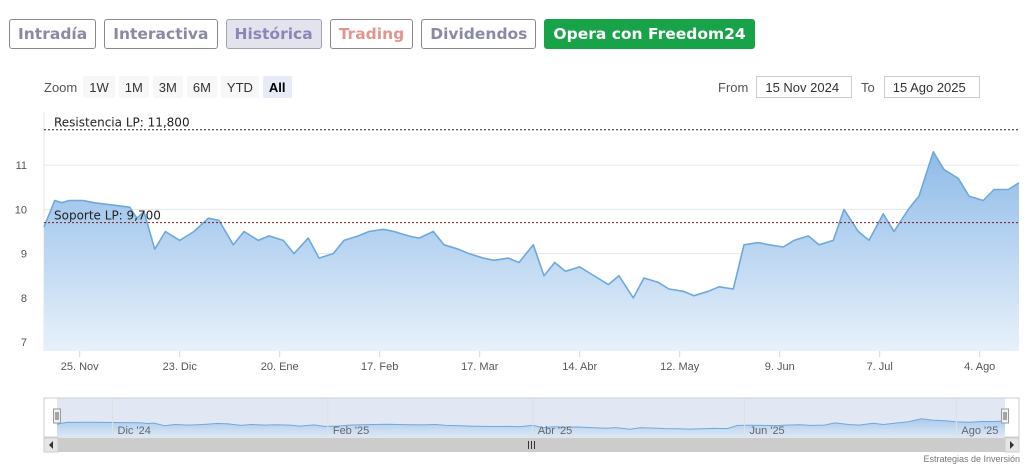  I want to click on zoom-label: Zoom, so click(61, 87).